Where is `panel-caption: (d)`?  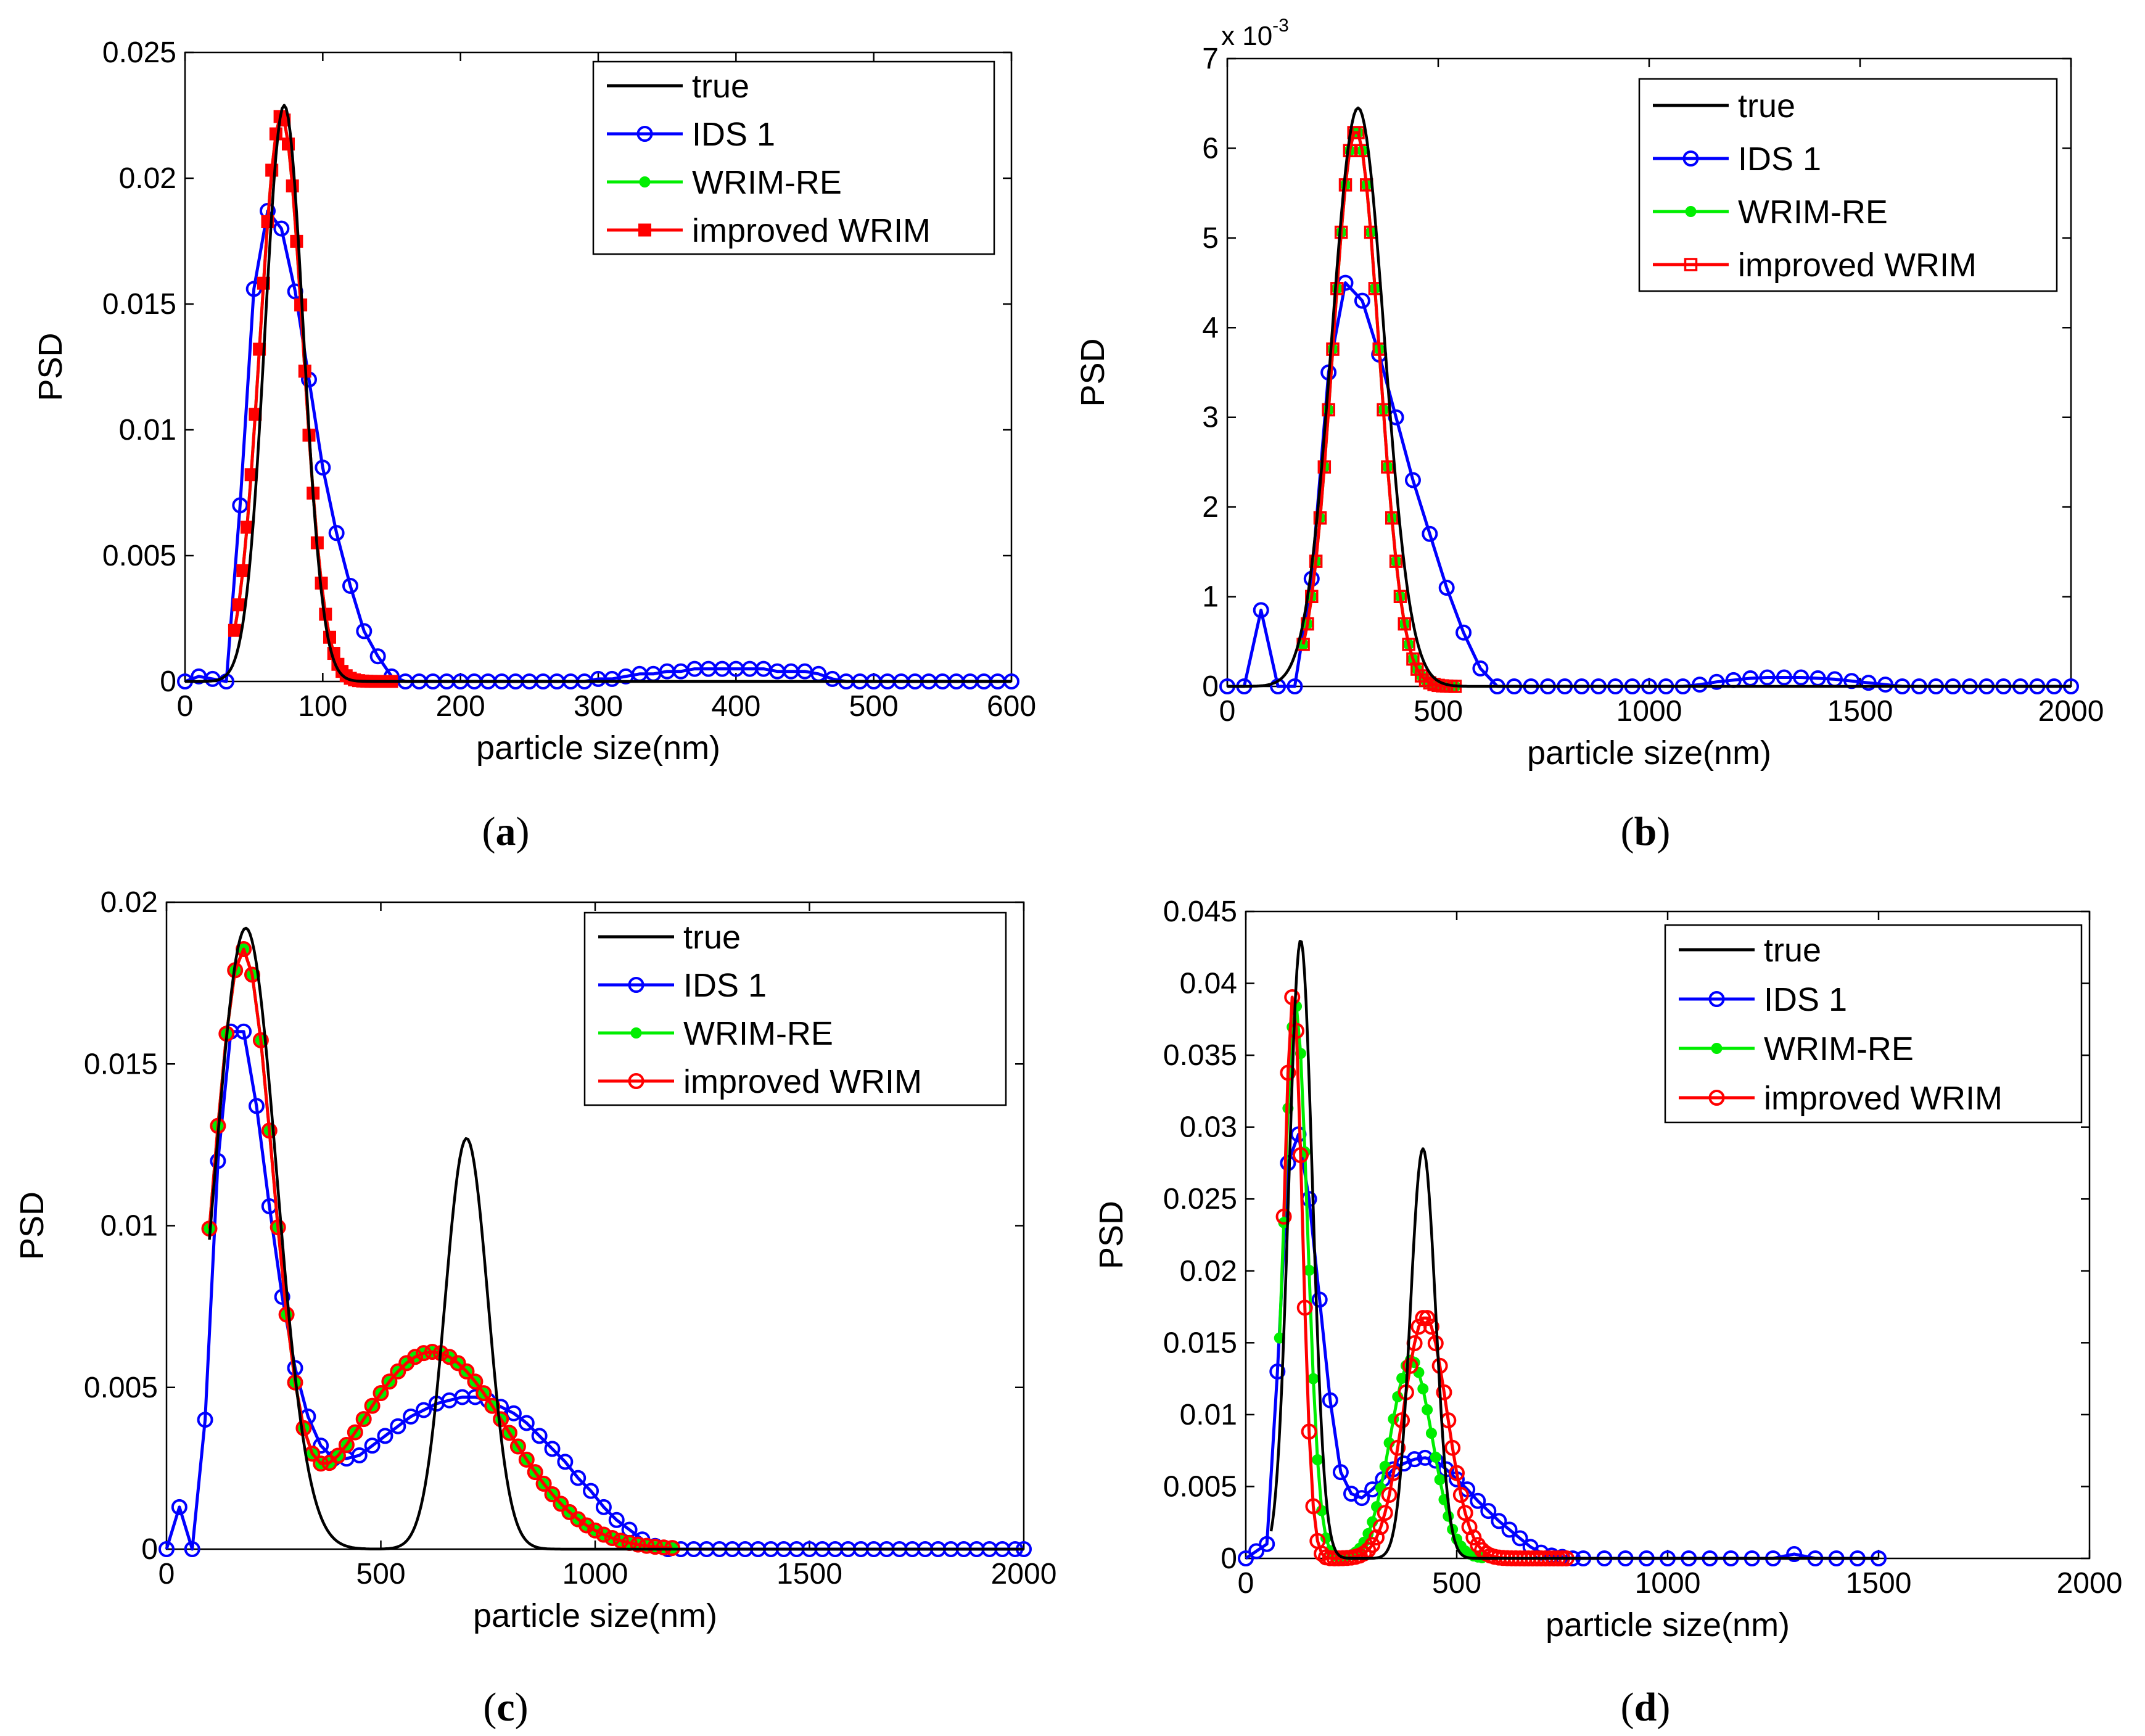
panel-caption: (d) is located at coordinates (1646, 1708).